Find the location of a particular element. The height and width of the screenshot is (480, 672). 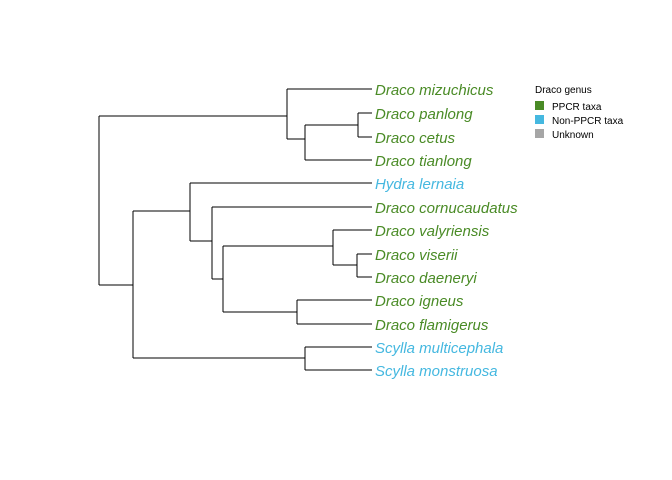

tip-label: Hydra lernaia is located at coordinates (419, 184).